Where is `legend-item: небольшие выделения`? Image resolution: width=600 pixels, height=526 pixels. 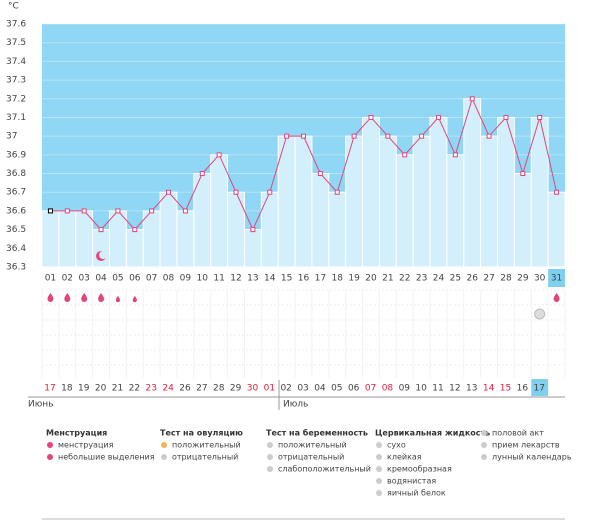
legend-item: небольшие выделения is located at coordinates (106, 457).